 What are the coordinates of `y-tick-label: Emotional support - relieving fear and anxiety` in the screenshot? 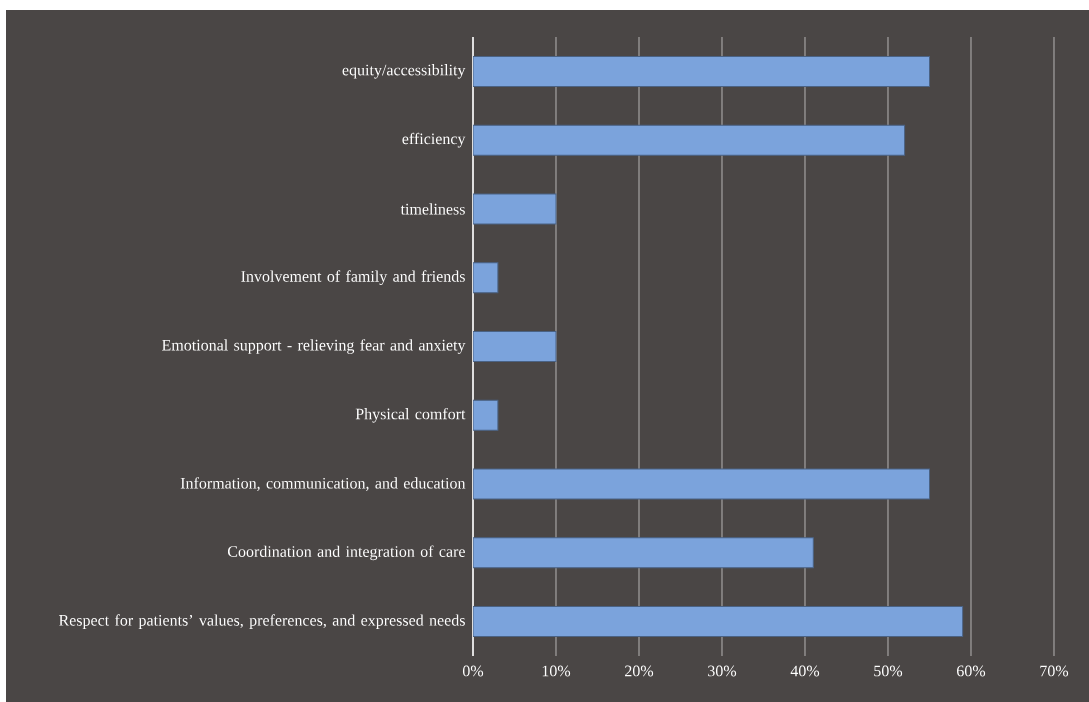 It's located at (314, 346).